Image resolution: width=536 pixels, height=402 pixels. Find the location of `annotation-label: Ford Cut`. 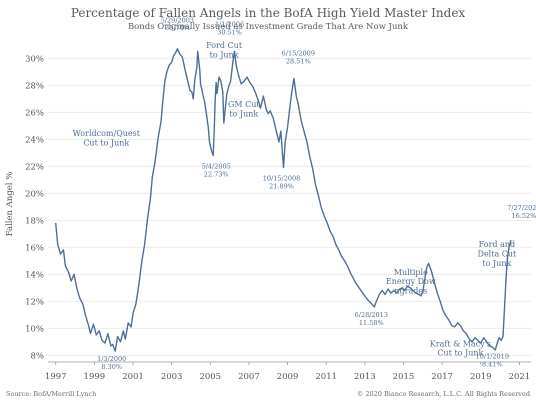

annotation-label: Ford Cut is located at coordinates (224, 45).